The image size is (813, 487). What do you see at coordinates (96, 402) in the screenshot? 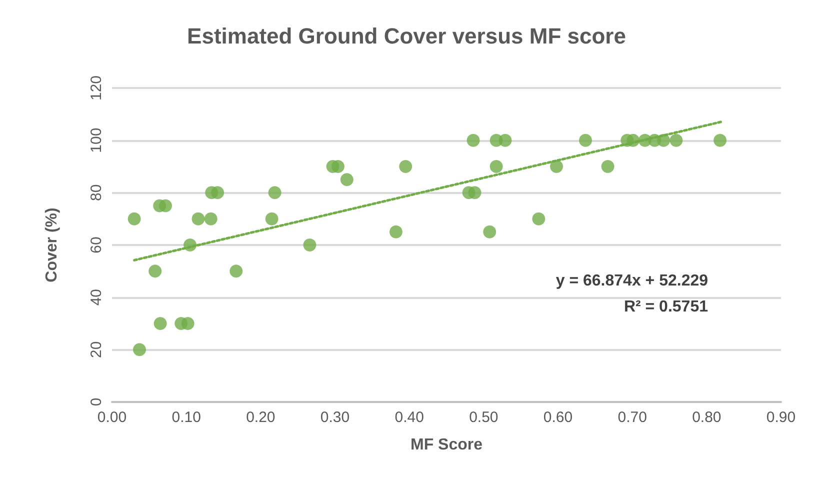
I see `y-tick-label: 0` at bounding box center [96, 402].